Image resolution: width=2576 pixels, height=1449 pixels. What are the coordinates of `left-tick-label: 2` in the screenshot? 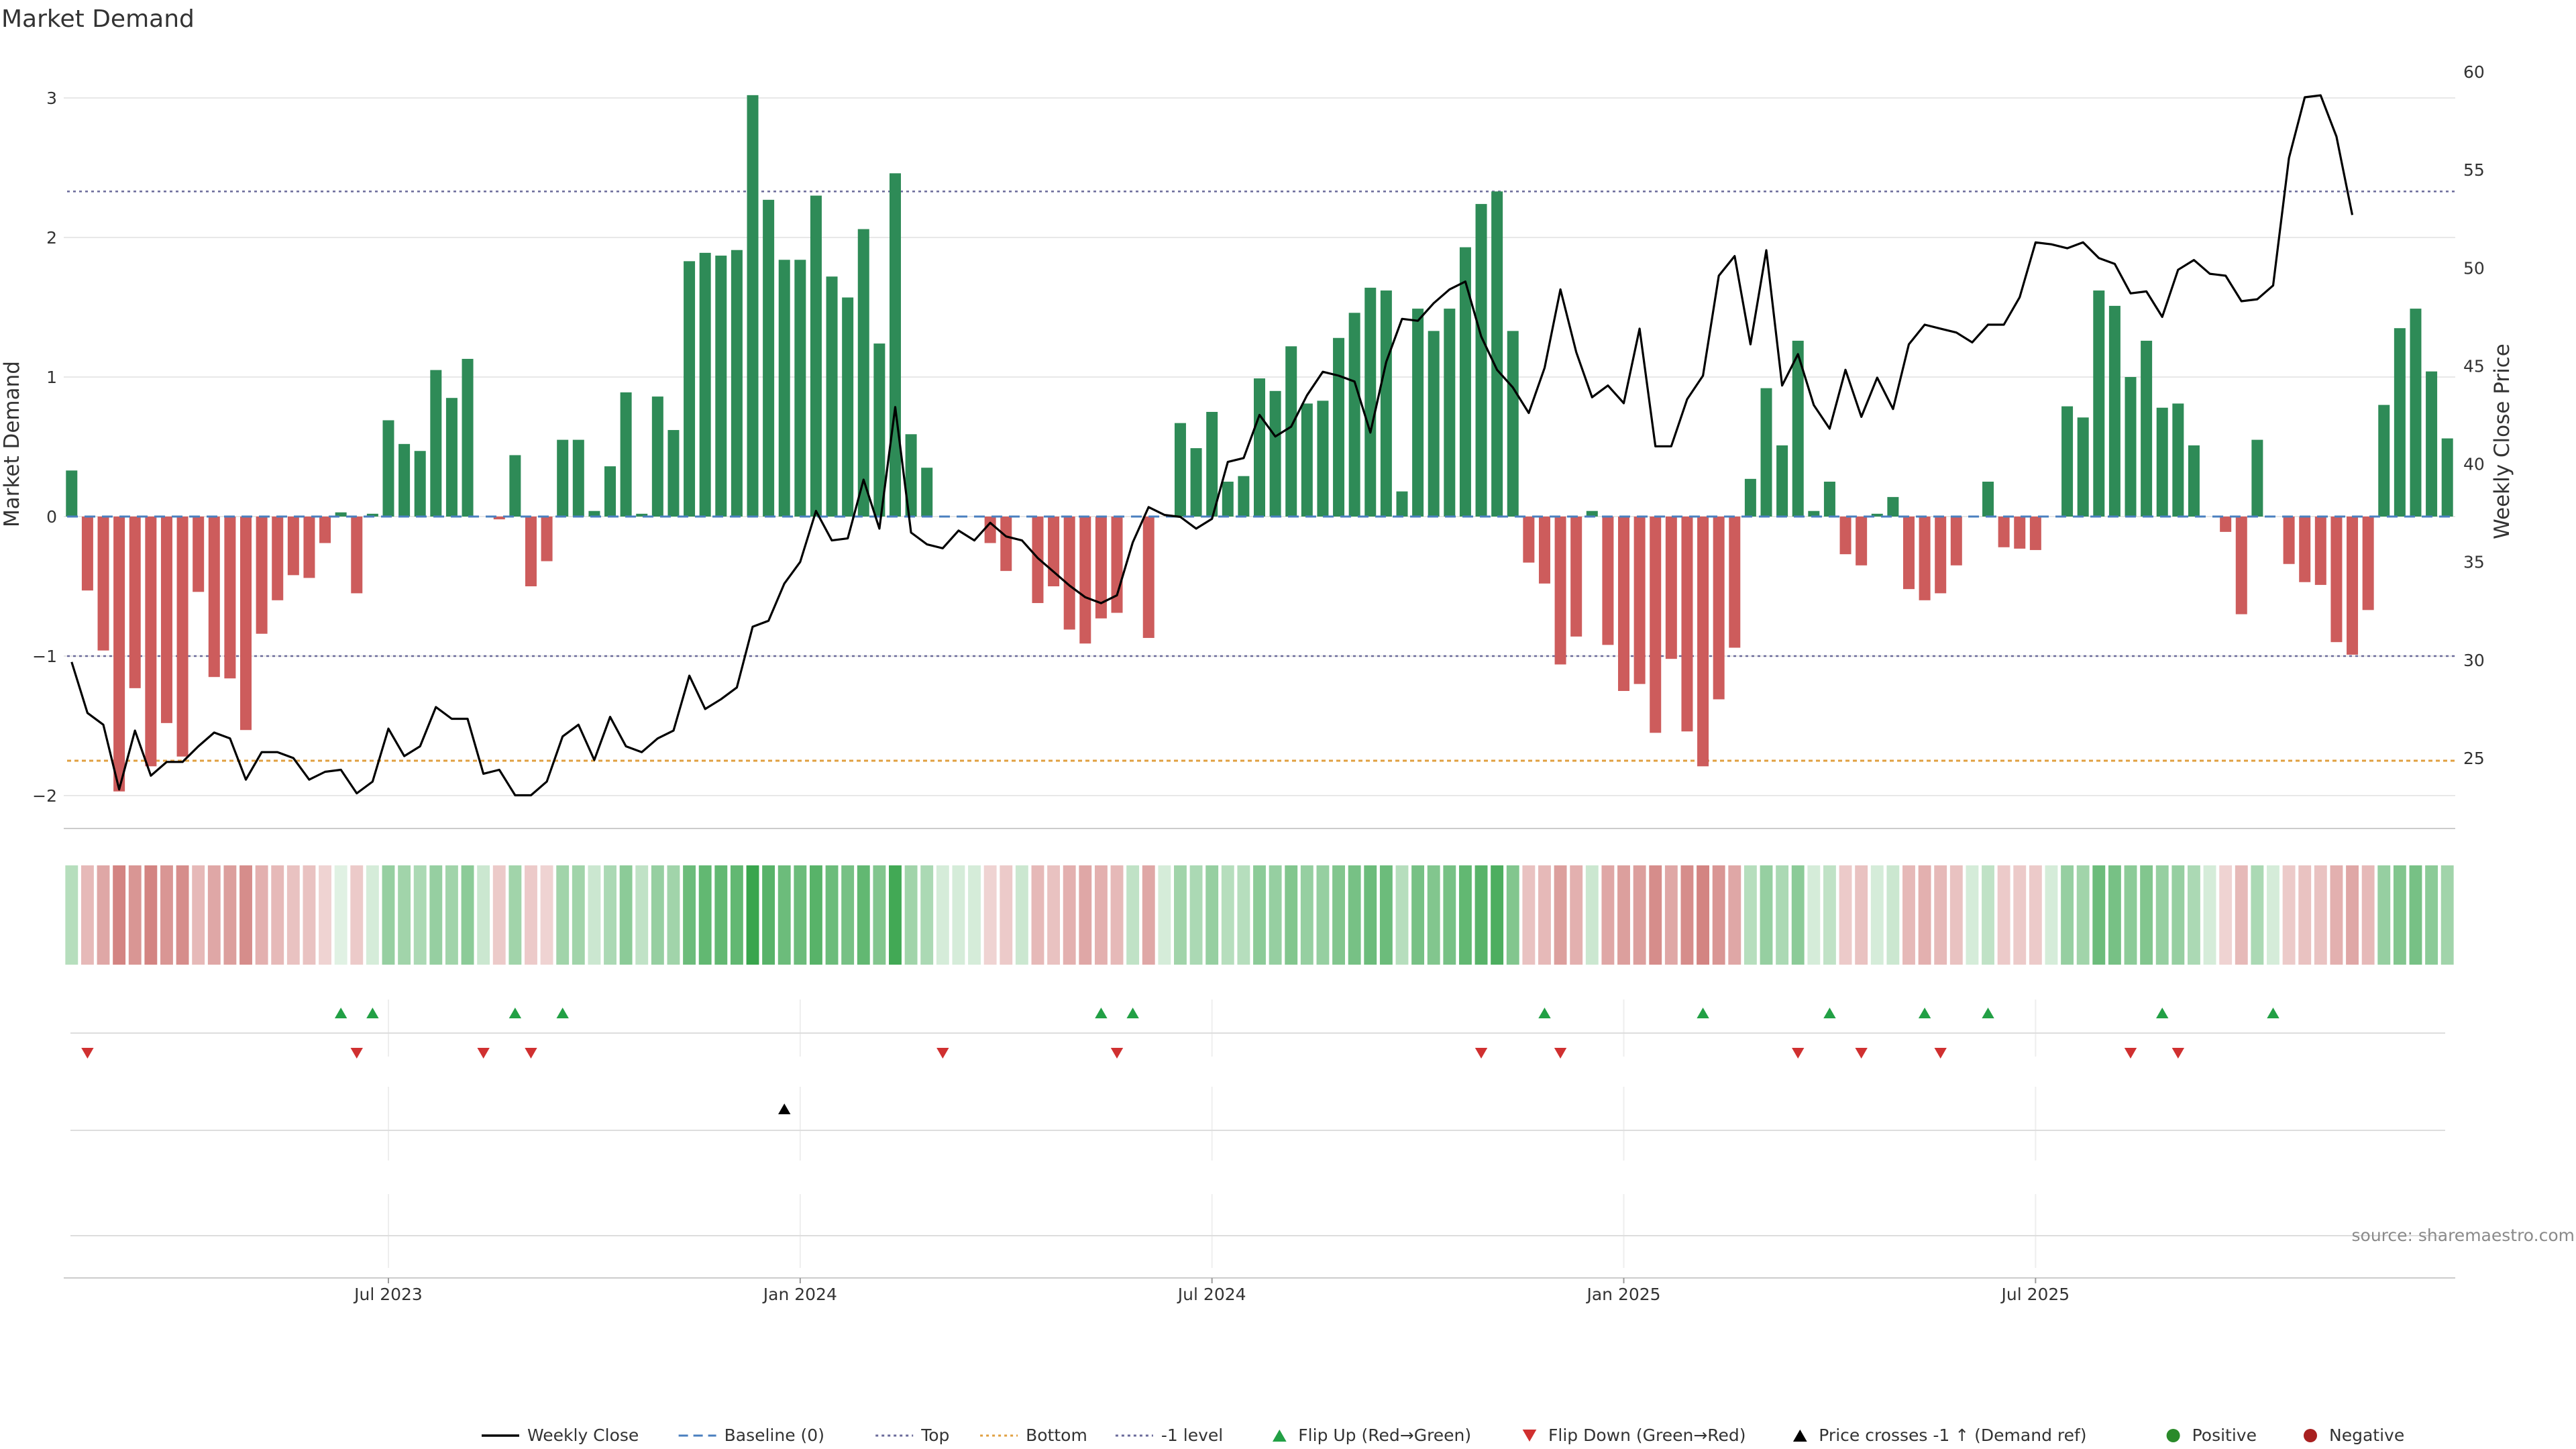 It's located at (51, 238).